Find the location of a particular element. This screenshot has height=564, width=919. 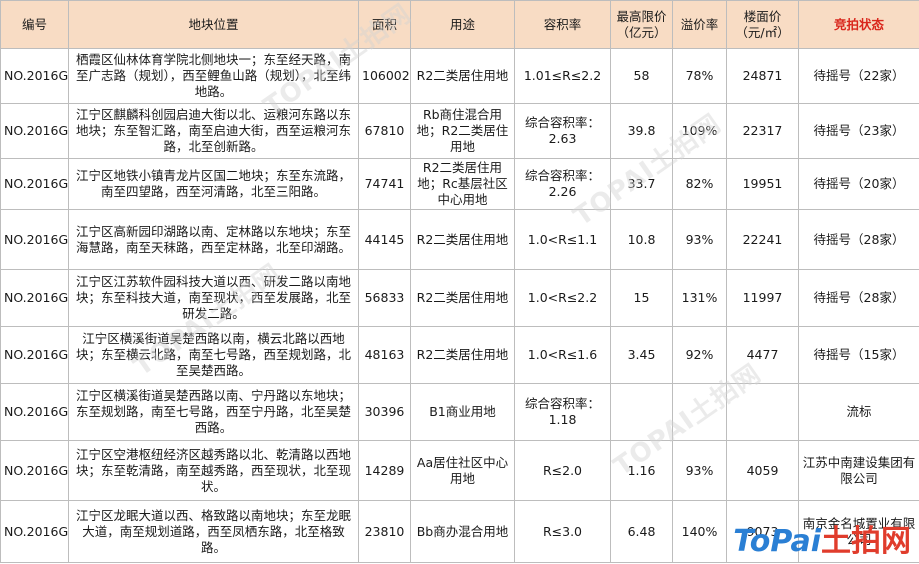

cell-area: 67810 is located at coordinates (384, 131).